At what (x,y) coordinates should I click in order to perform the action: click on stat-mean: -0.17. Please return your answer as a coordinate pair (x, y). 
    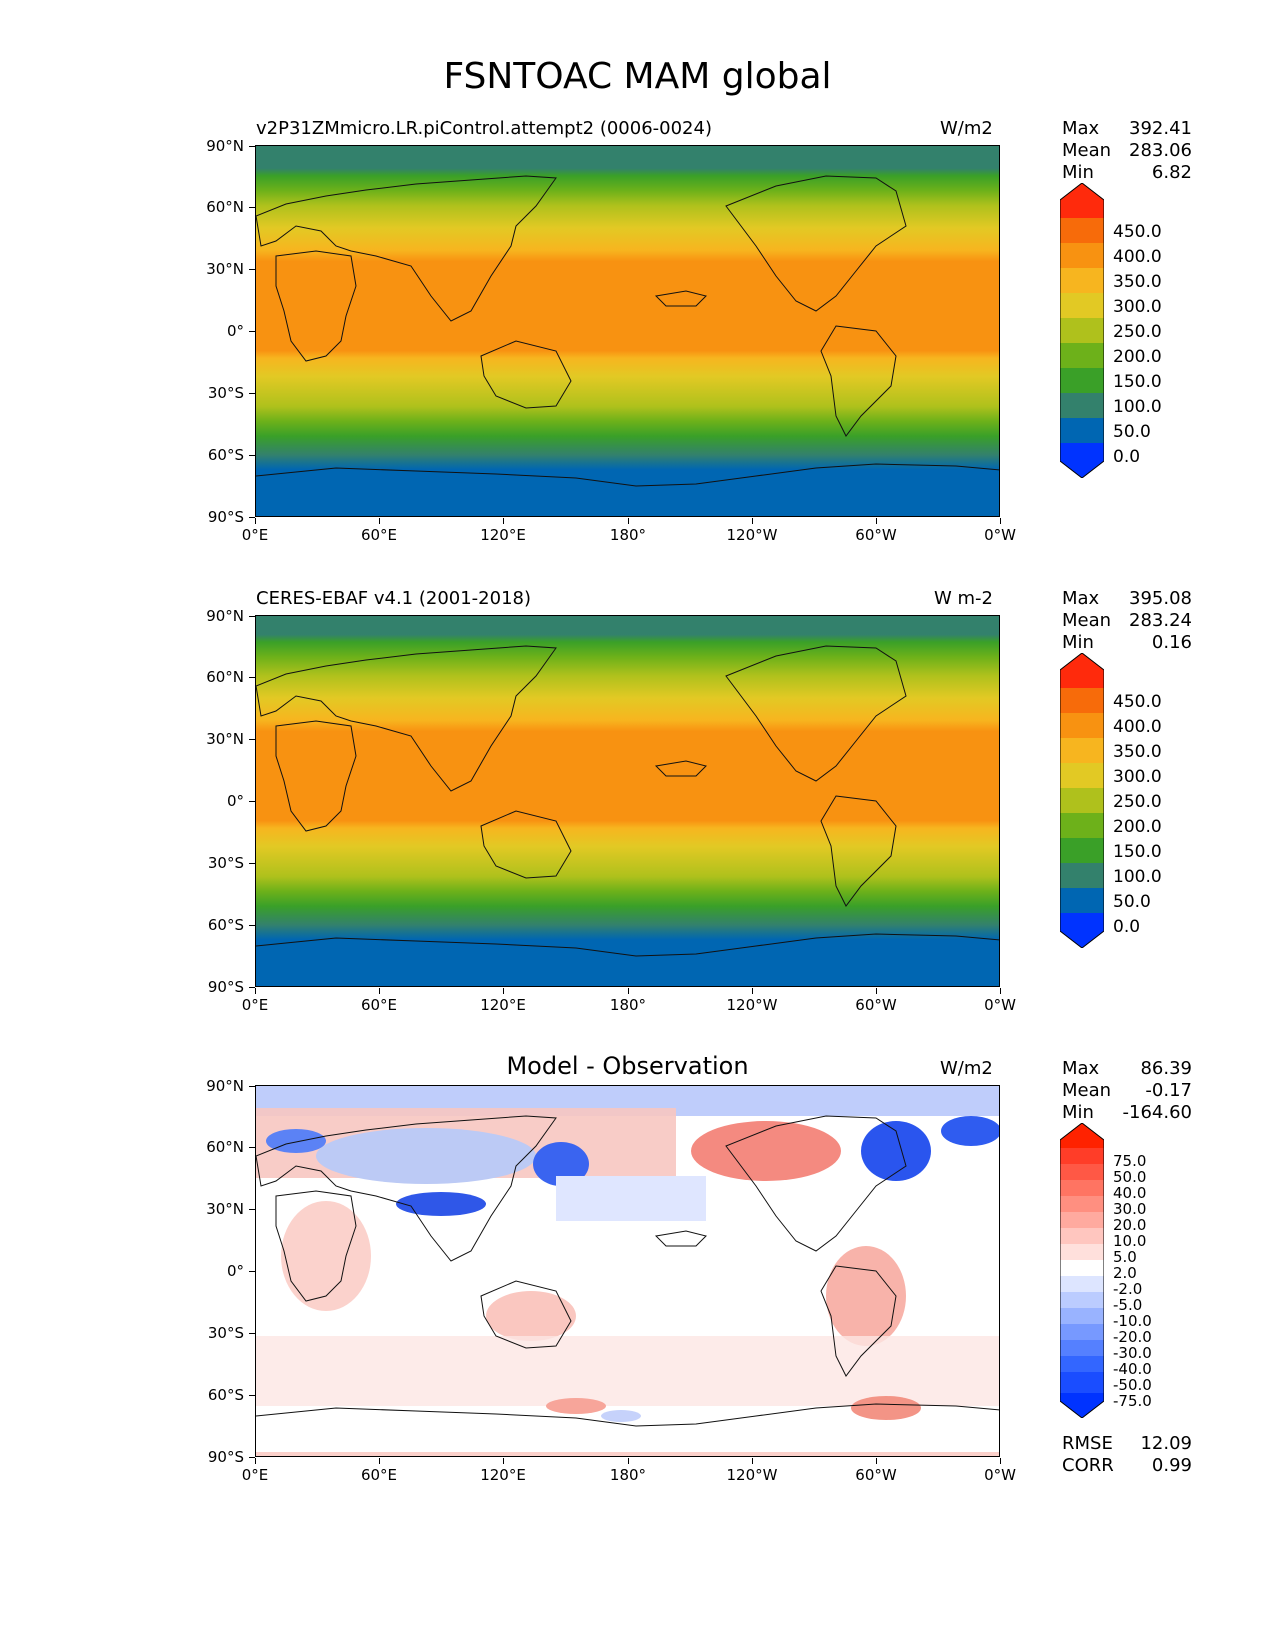
    Looking at the image, I should click on (1168, 1090).